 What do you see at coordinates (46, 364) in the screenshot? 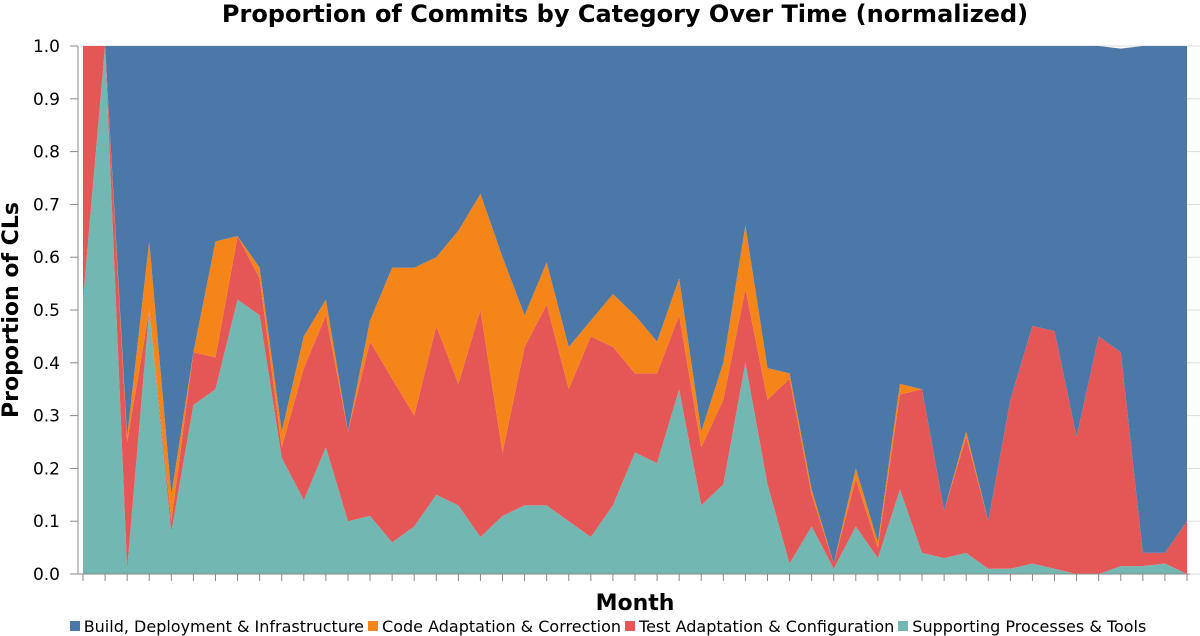
I see `y-tick-label: 0.4` at bounding box center [46, 364].